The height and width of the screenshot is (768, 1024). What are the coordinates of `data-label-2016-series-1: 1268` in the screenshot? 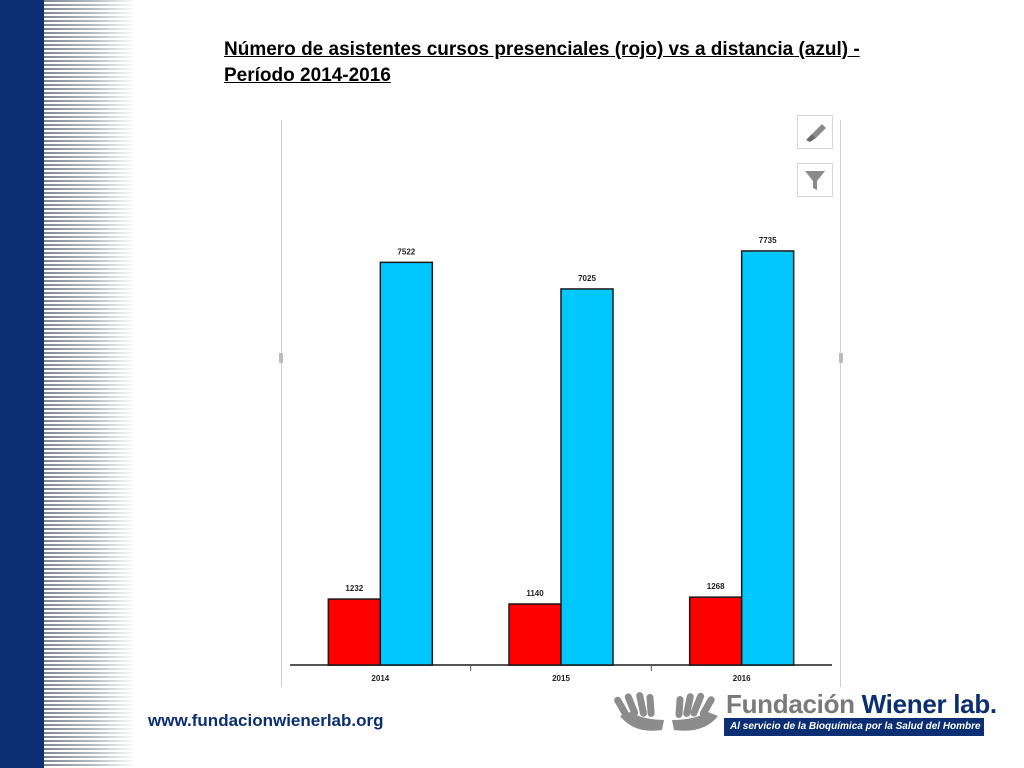 It's located at (716, 586).